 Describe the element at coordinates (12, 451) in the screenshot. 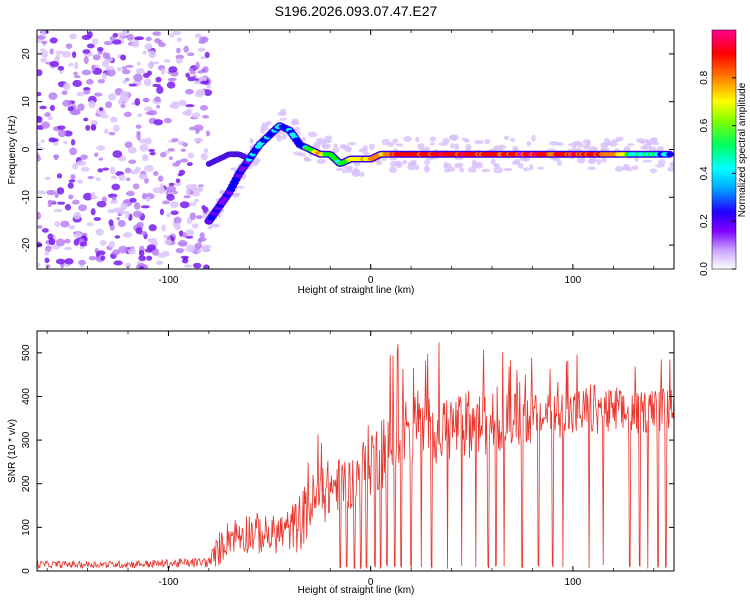

I see `snr-ylabel: SNR (10 * v/v)` at that location.